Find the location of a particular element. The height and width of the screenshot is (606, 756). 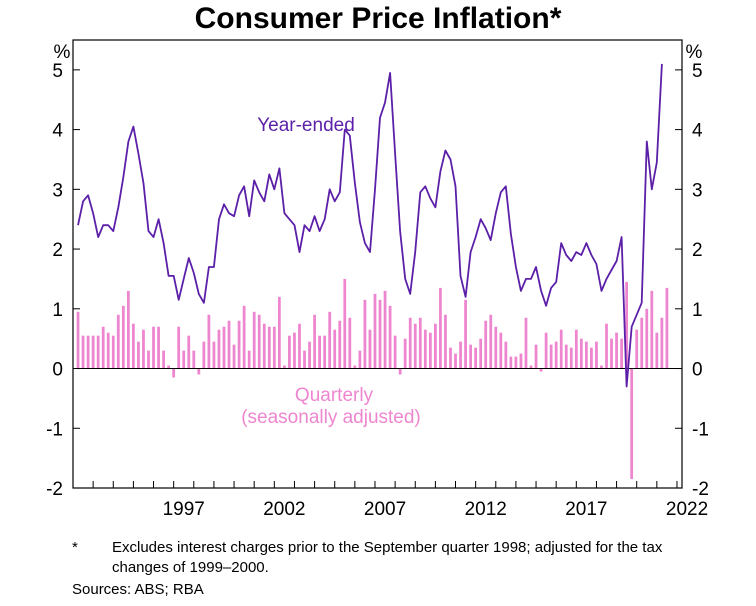

y-tick-label: 5 is located at coordinates (57, 71).